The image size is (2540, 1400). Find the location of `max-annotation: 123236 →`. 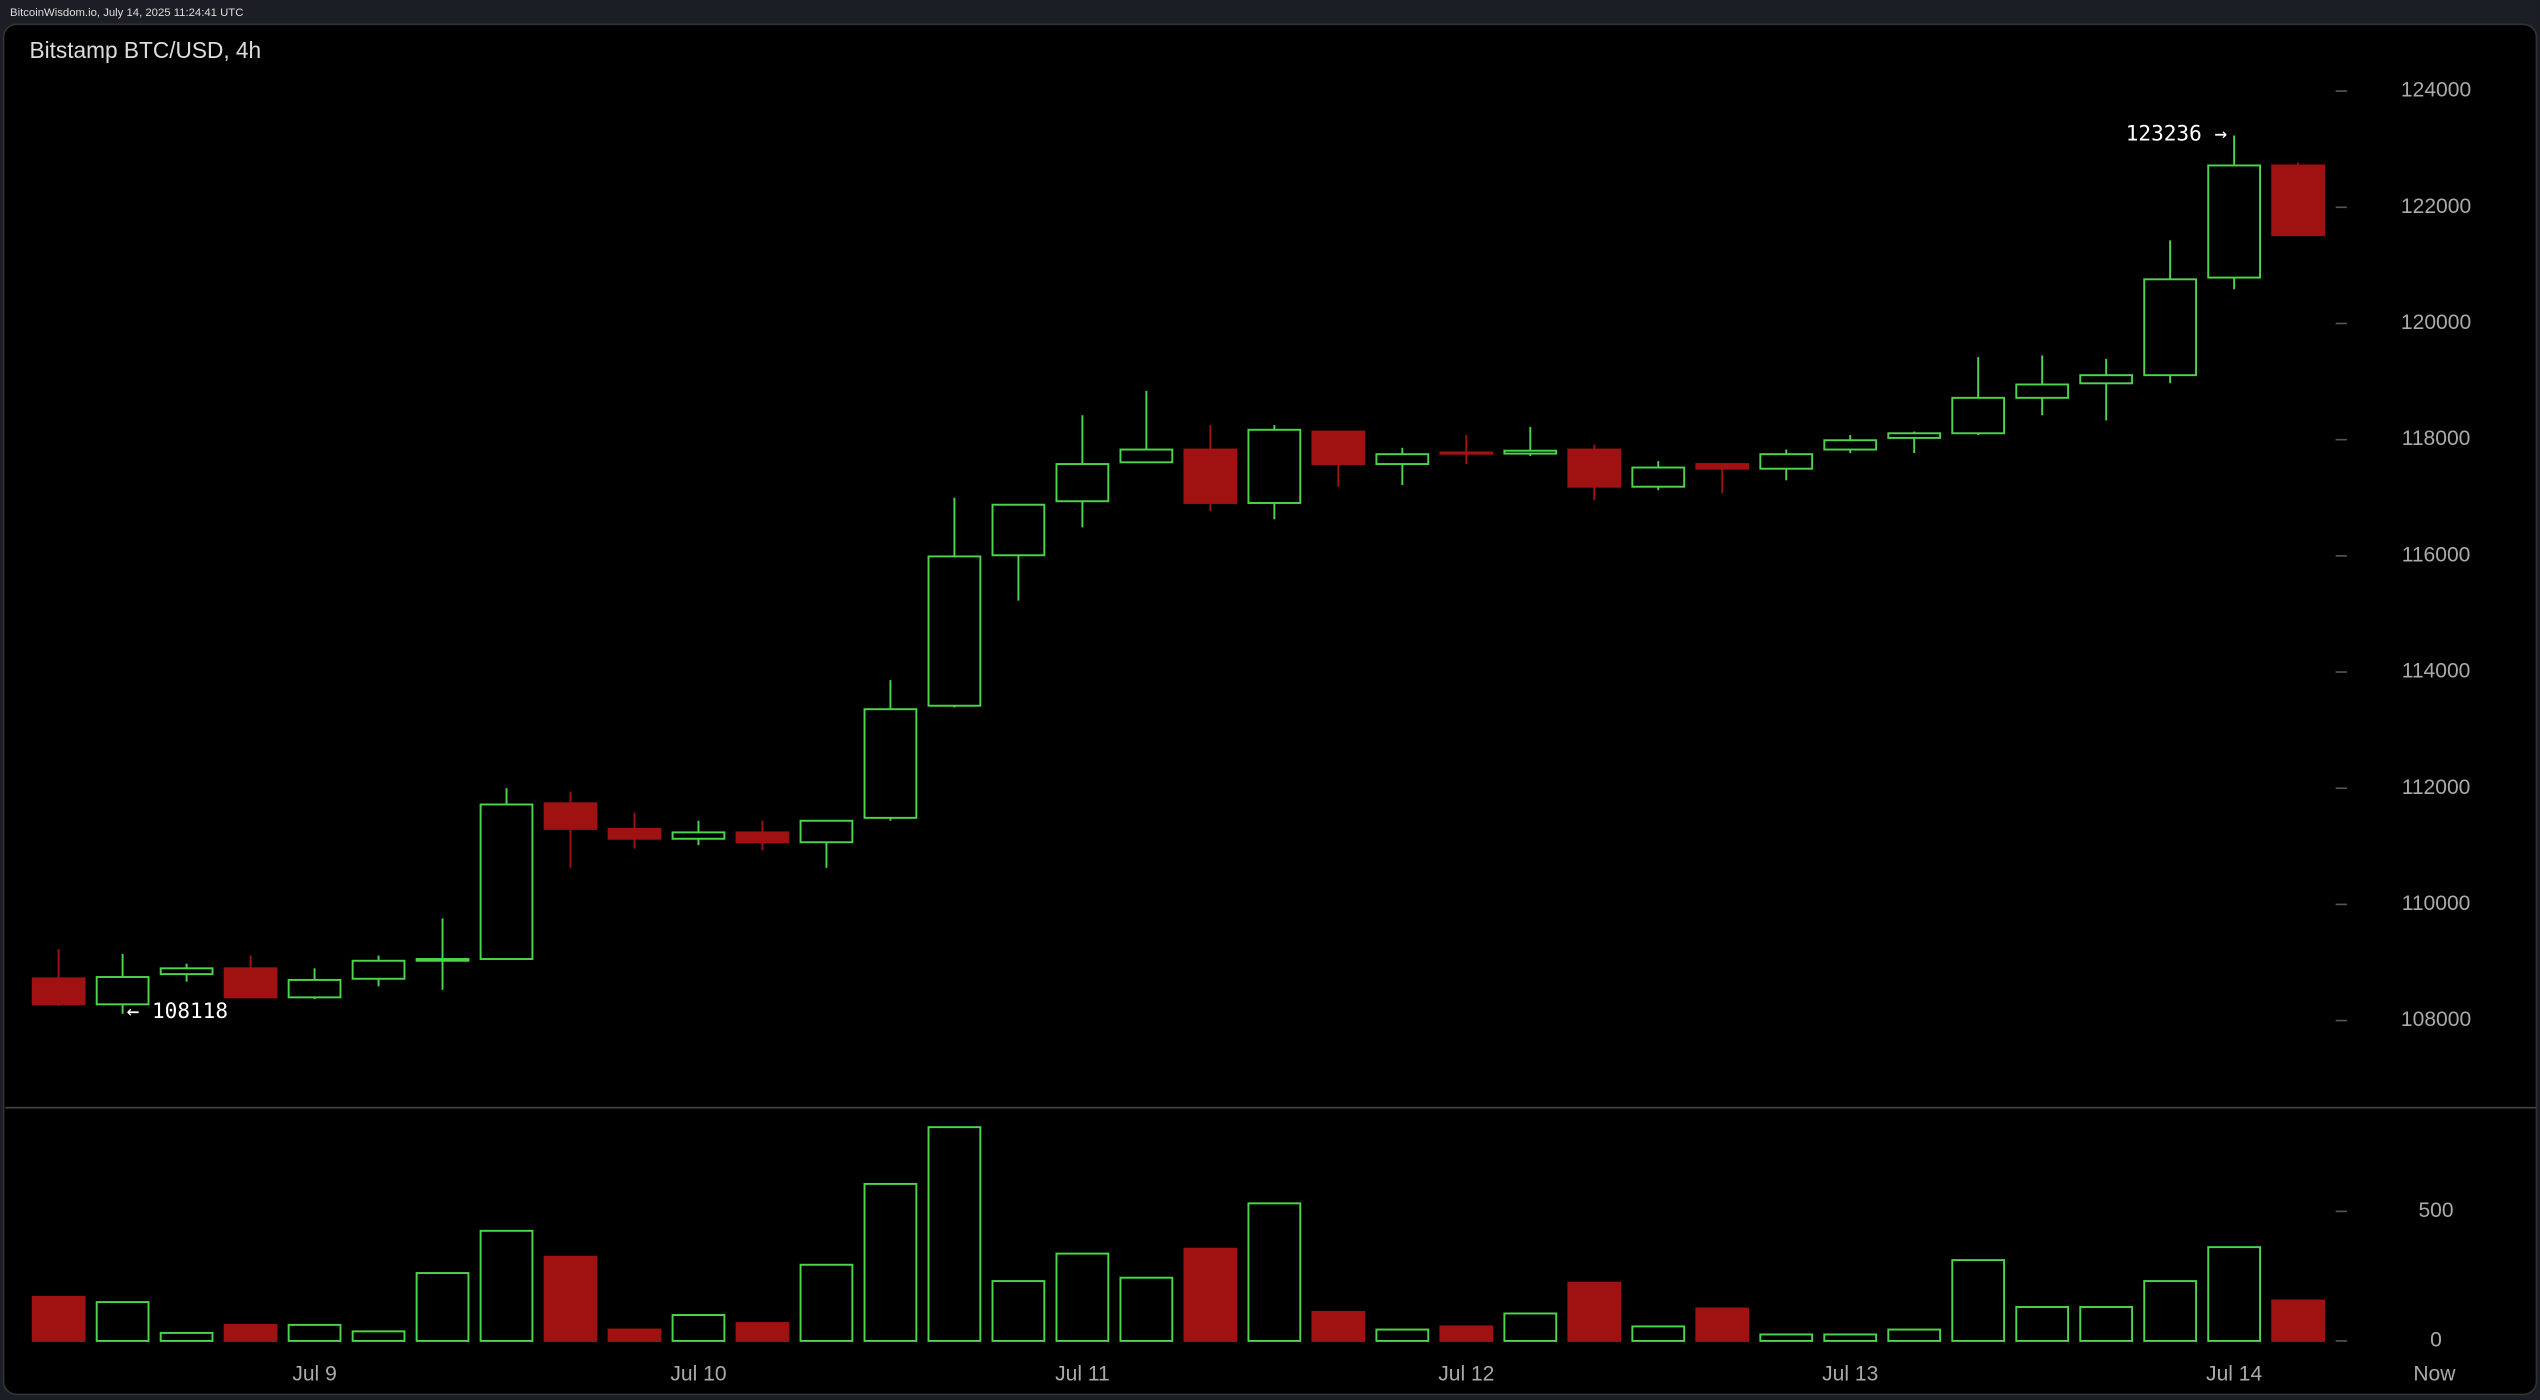

max-annotation: 123236 → is located at coordinates (2176, 132).